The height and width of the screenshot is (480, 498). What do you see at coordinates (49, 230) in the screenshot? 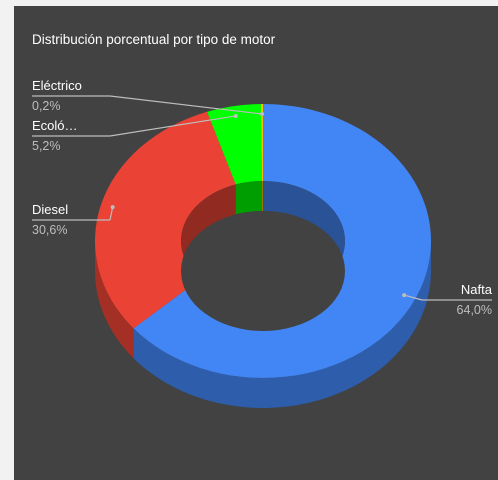
I see `slice-value-diesel: 30,6%` at bounding box center [49, 230].